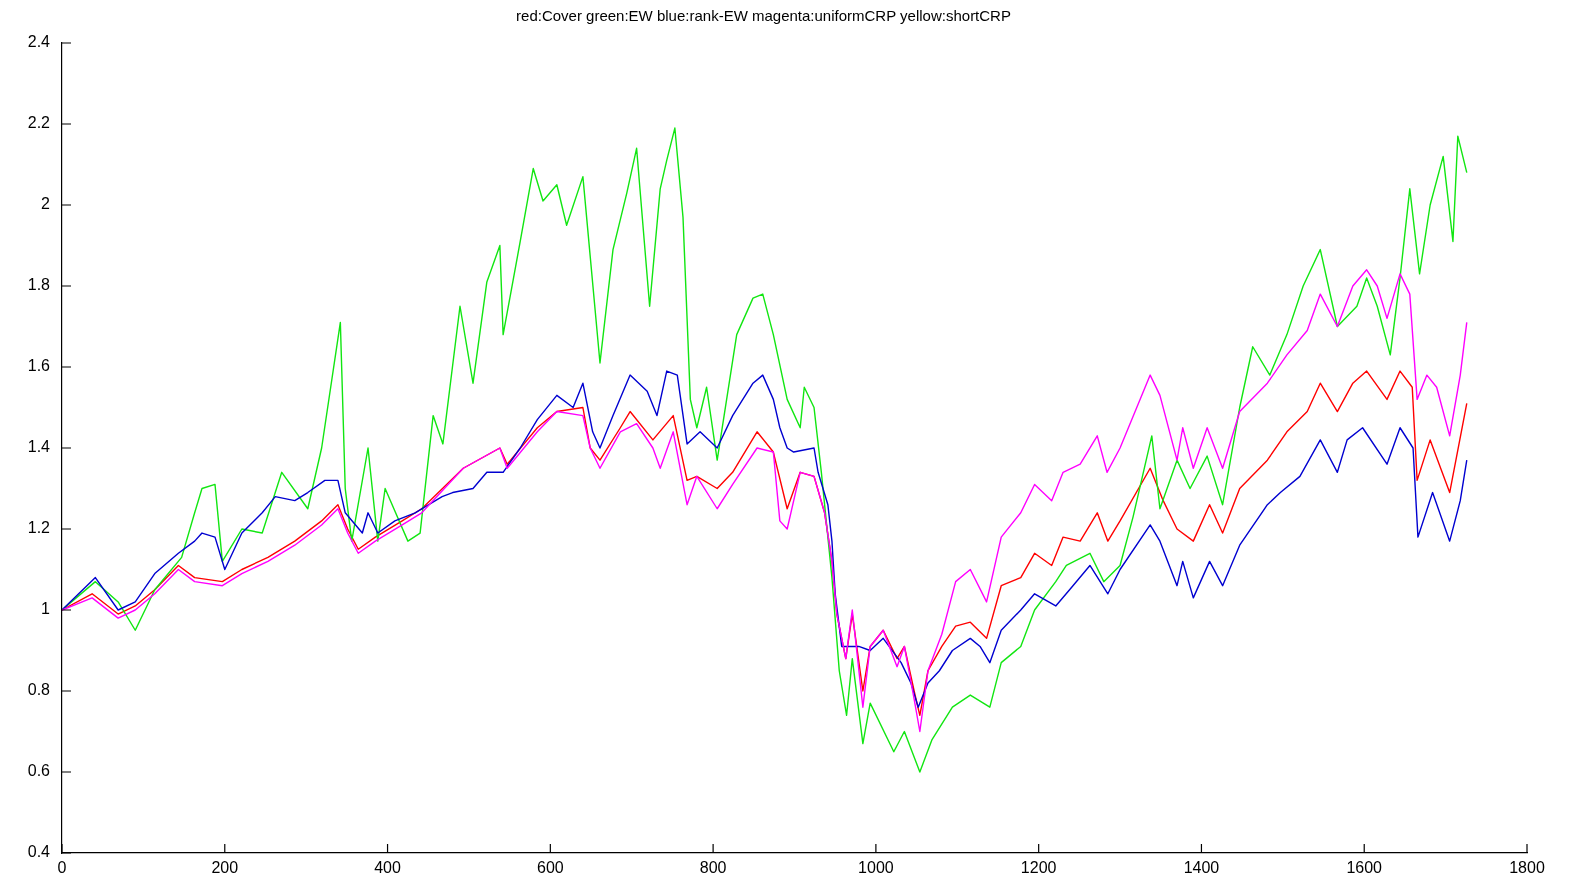 The width and height of the screenshot is (1573, 887). I want to click on x-tick-label: 400, so click(387, 868).